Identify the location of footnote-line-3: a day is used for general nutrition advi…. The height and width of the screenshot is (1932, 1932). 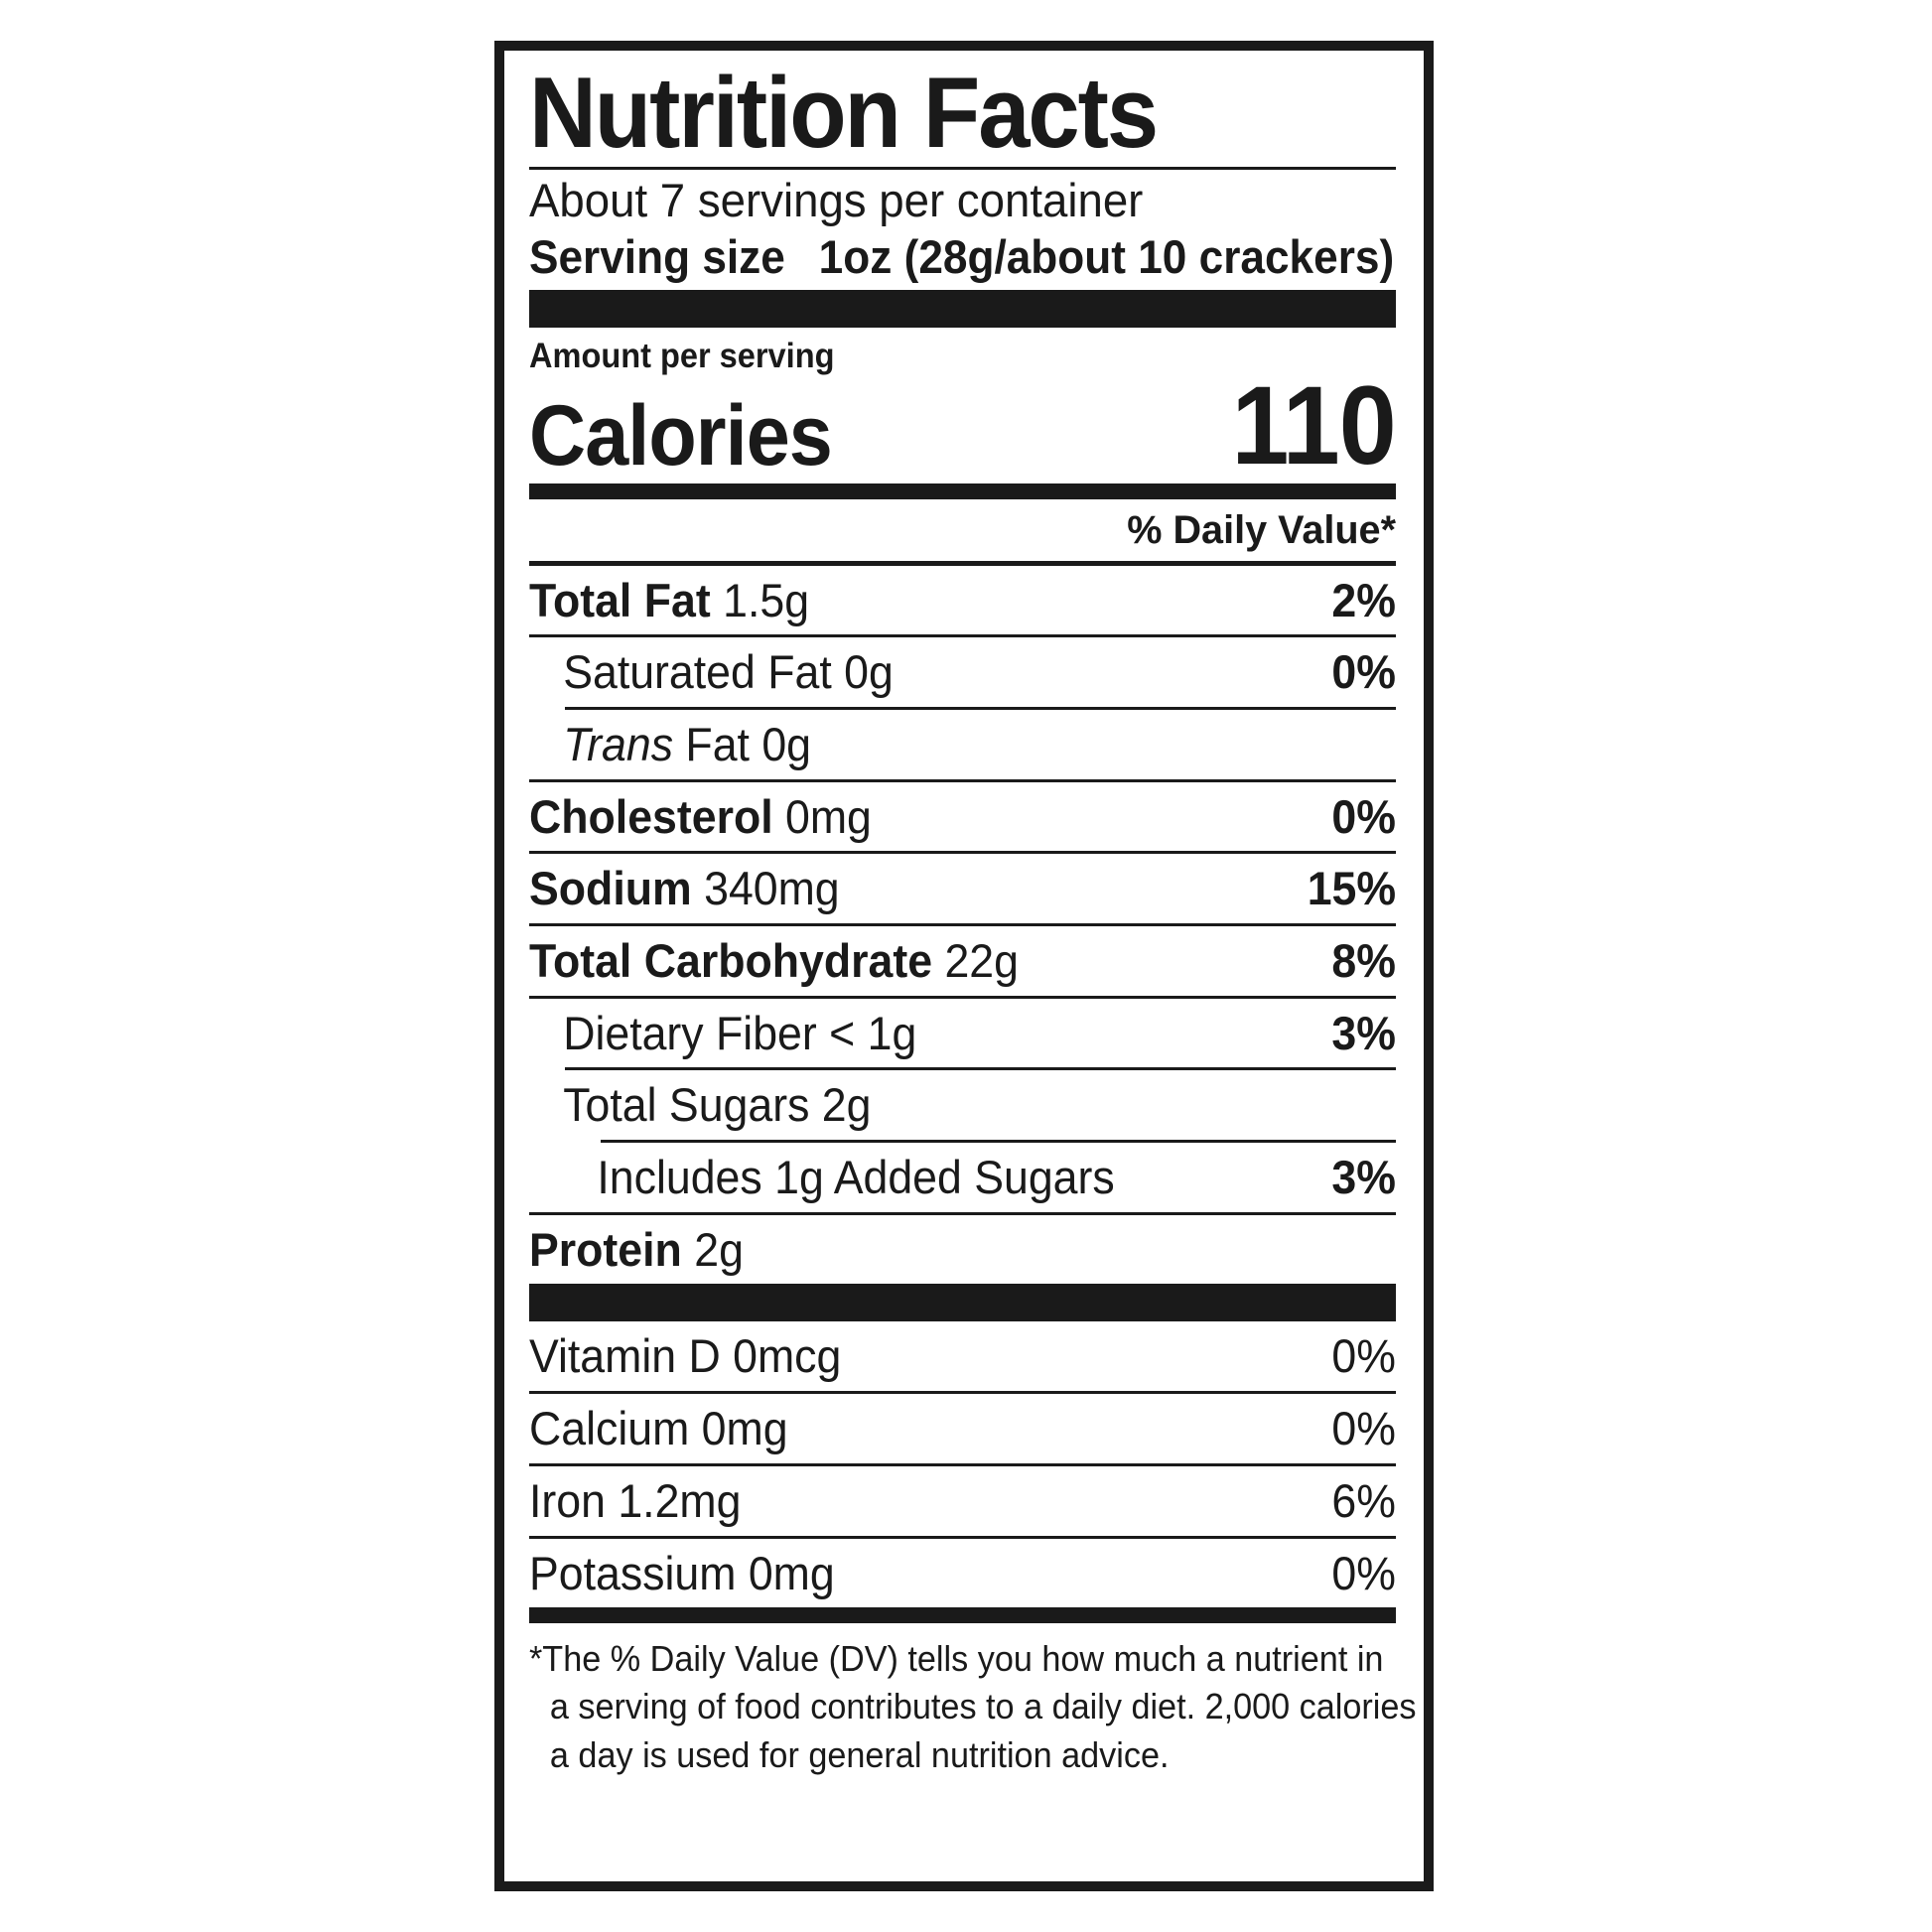
(860, 1754).